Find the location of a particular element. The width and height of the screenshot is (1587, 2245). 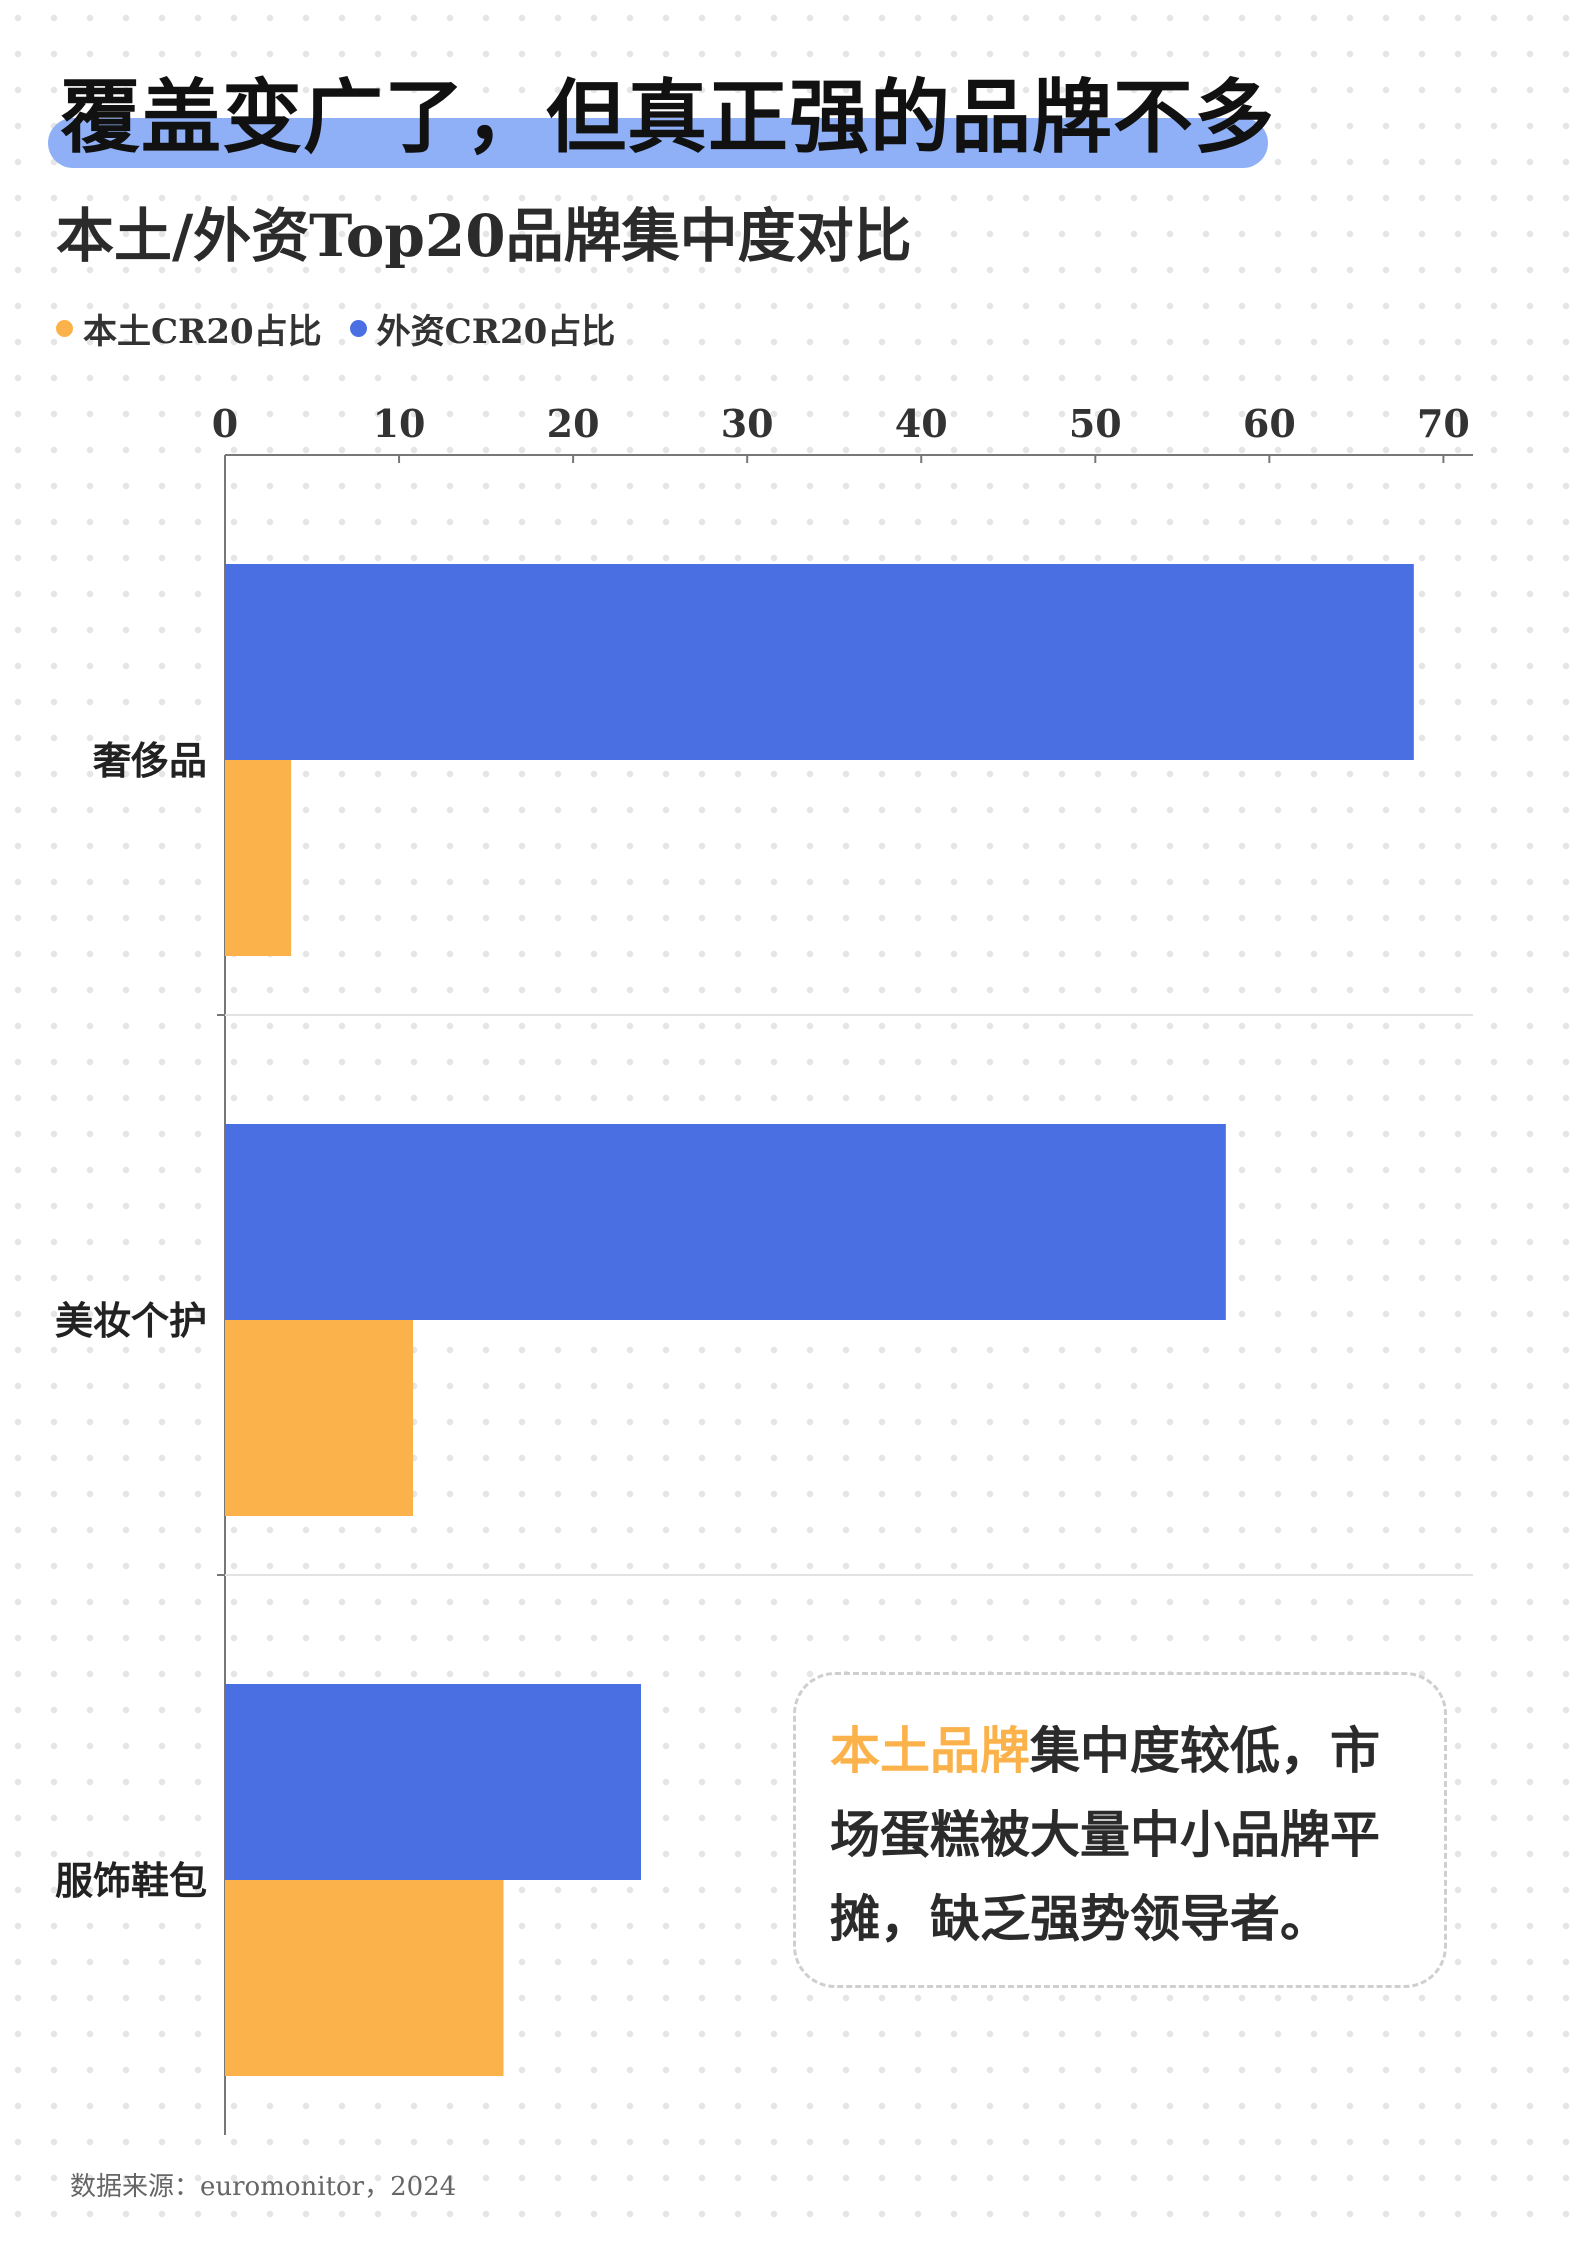

legend-item-domestic: 本土CR20占比 is located at coordinates (189, 328).